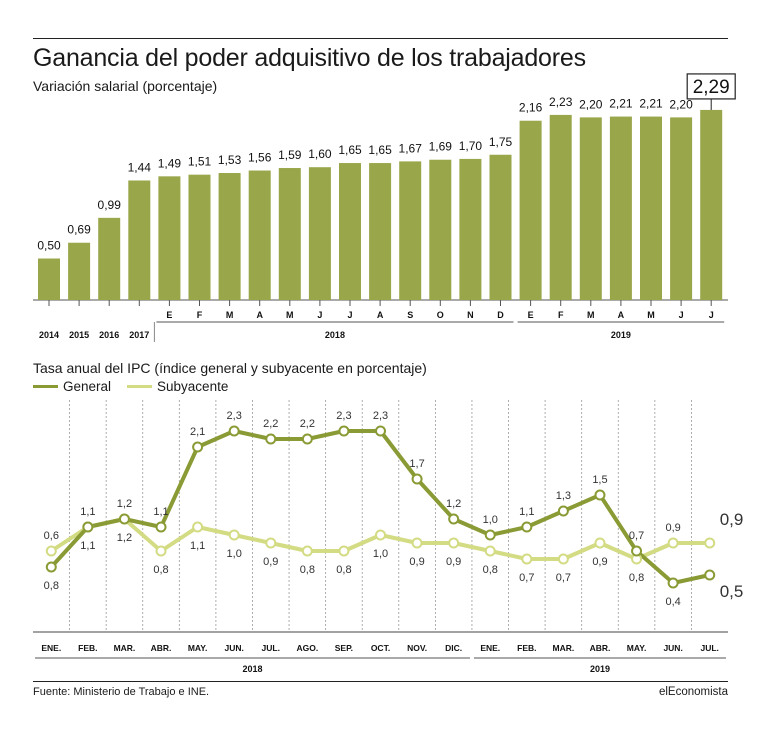  What do you see at coordinates (561, 102) in the screenshot?
I see `bar-value-label: 2,23` at bounding box center [561, 102].